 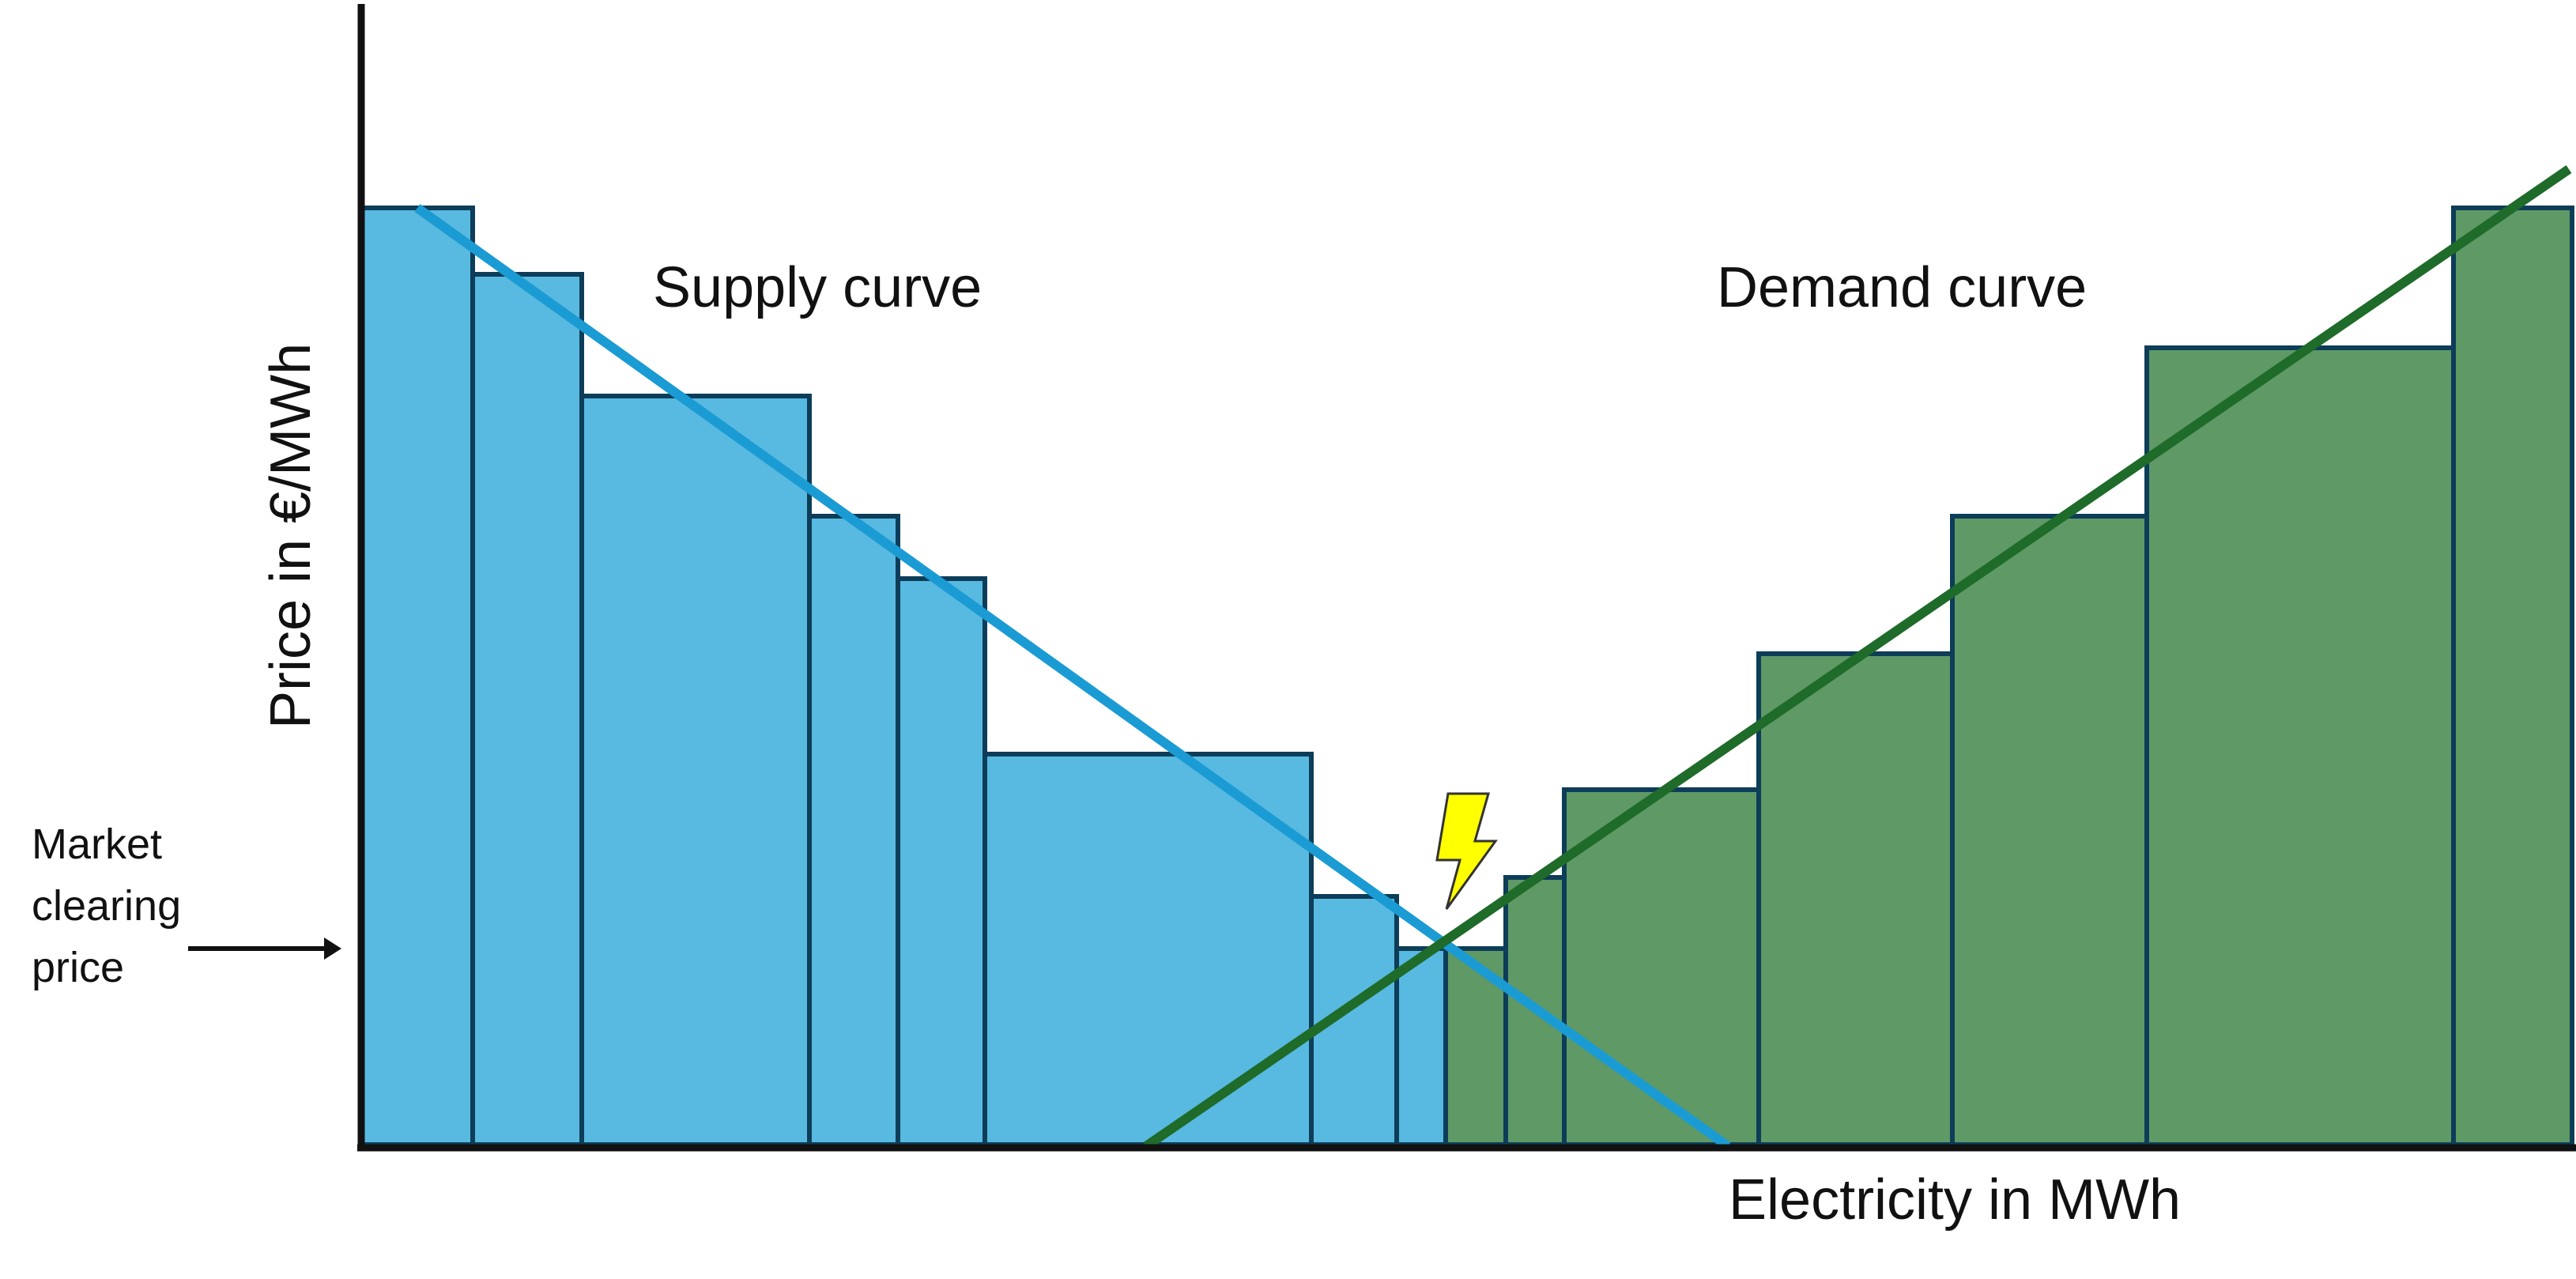 What do you see at coordinates (290, 536) in the screenshot?
I see `y-axis-label: Price in €/MWh` at bounding box center [290, 536].